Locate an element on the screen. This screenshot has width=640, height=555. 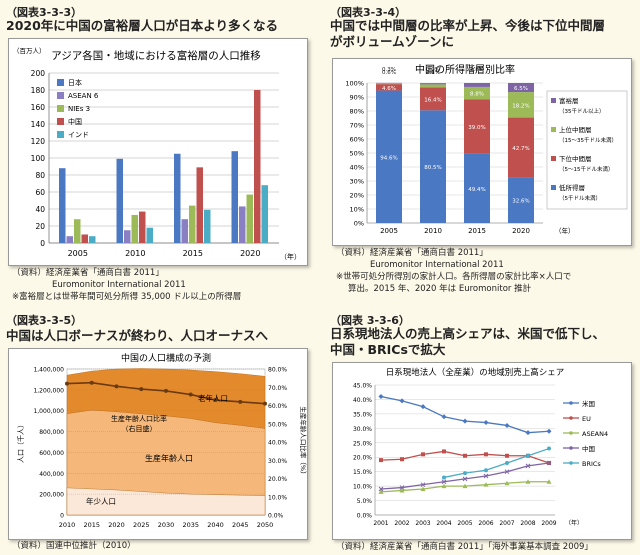
legend-label: 富裕層 is located at coordinates (569, 100).